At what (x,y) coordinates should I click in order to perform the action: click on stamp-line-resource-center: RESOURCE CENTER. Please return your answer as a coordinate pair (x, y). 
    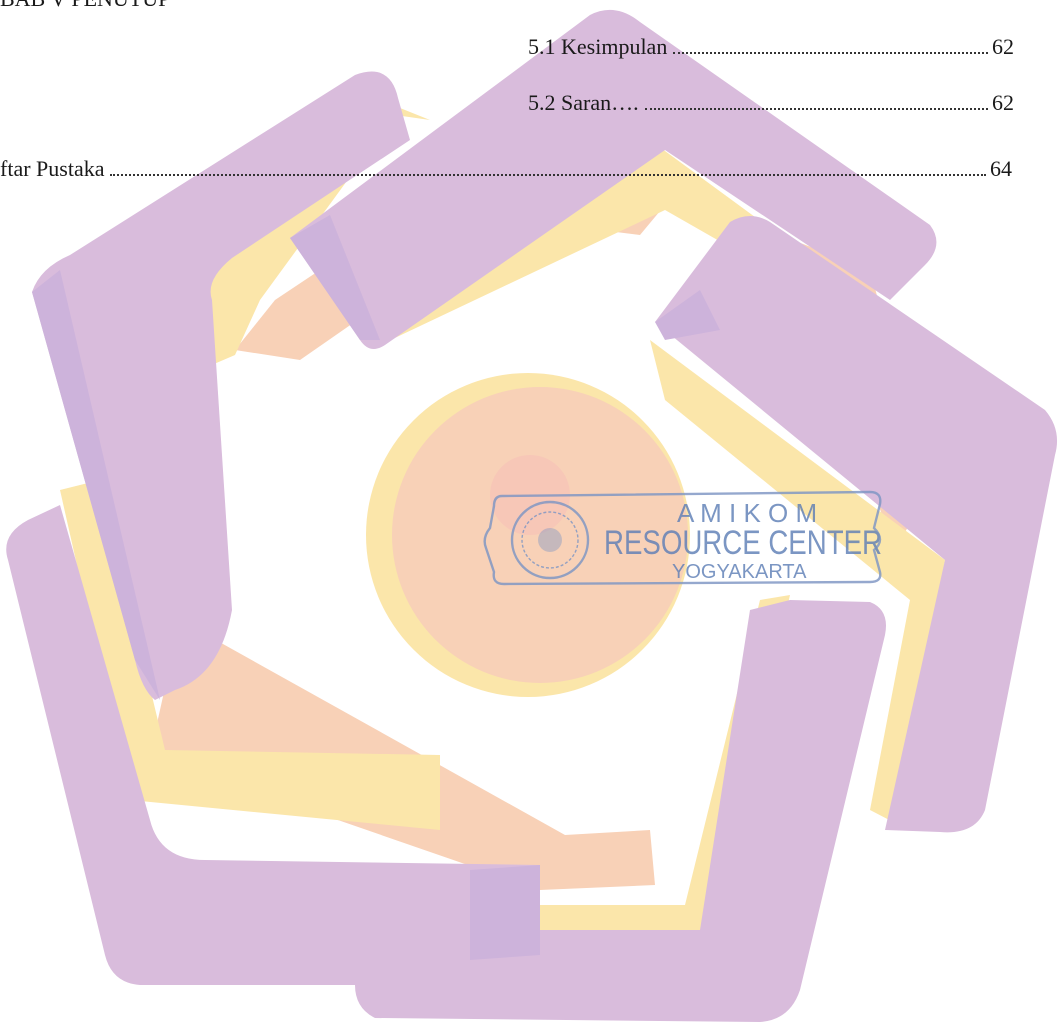
    Looking at the image, I should click on (743, 543).